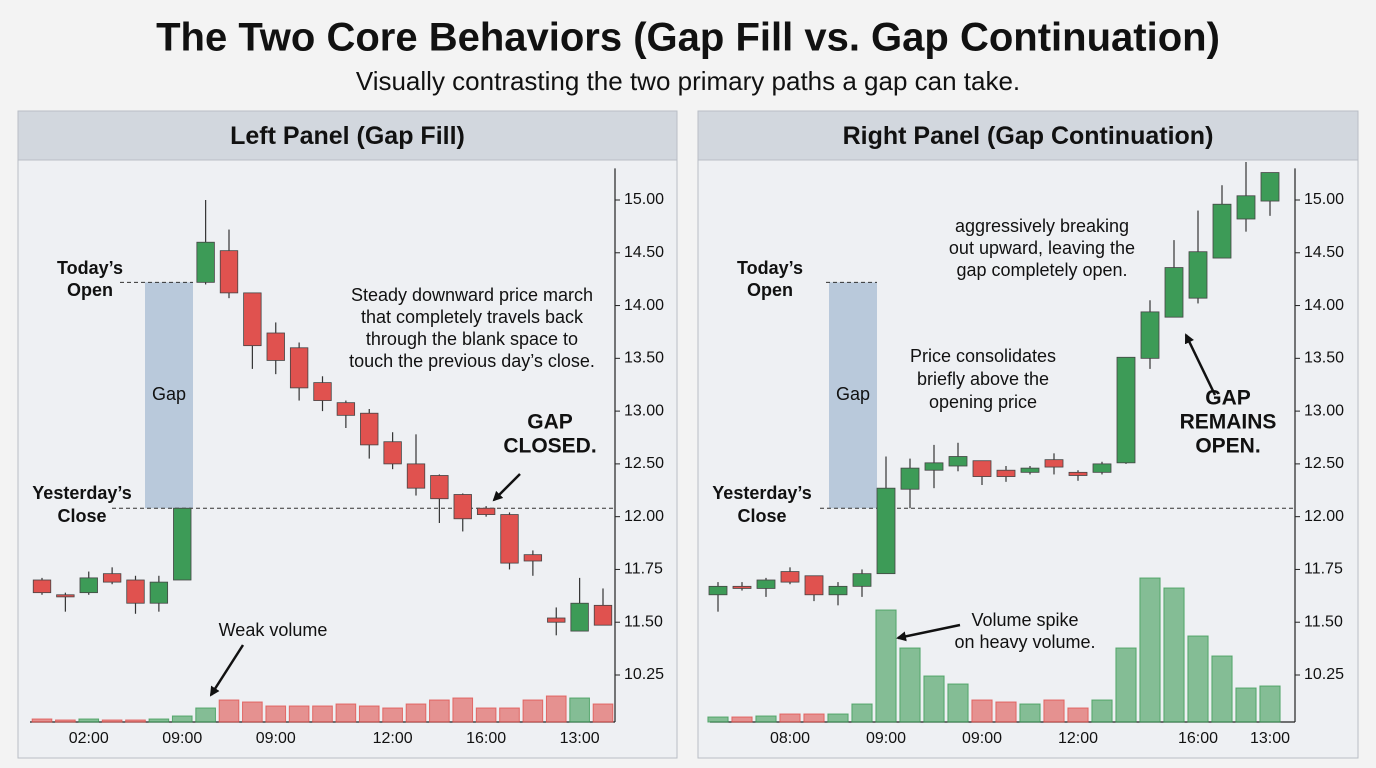 This screenshot has width=1376, height=768. What do you see at coordinates (549, 446) in the screenshot?
I see `annotation: CLOSED.` at bounding box center [549, 446].